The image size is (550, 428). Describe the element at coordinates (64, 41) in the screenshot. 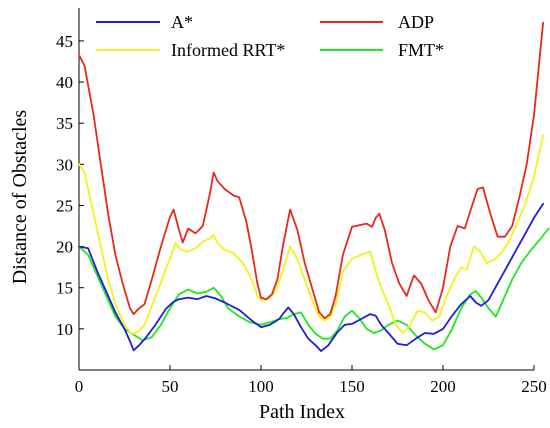

I see `y-tick-label: 45` at that location.